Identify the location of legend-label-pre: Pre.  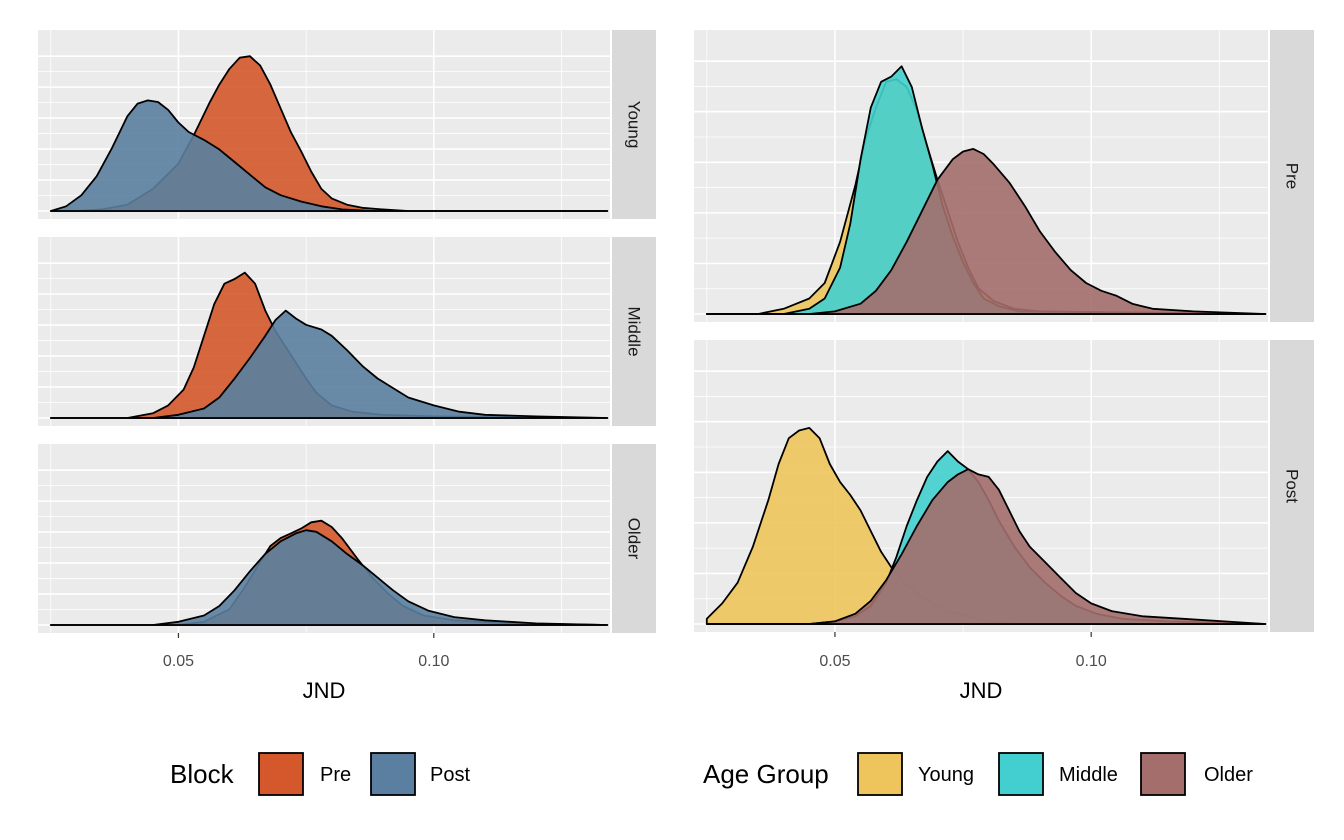
(335, 775).